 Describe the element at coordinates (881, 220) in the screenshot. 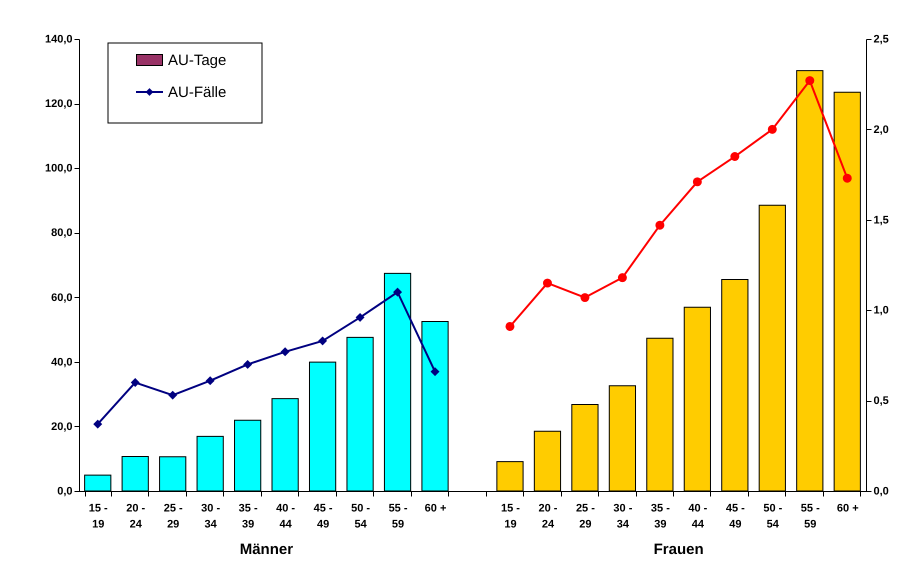

I see `y2-tick-label: 1,5` at that location.